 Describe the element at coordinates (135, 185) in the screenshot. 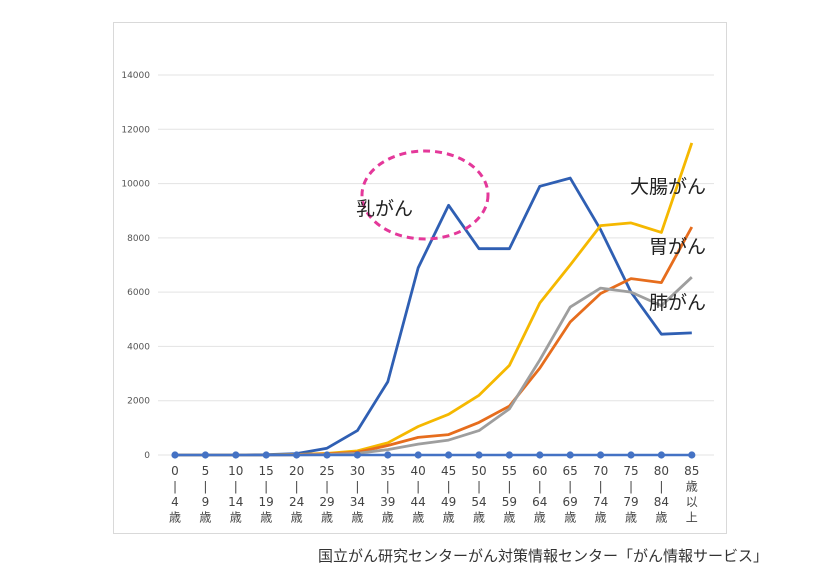

I see `y-tick-label: 10000` at that location.